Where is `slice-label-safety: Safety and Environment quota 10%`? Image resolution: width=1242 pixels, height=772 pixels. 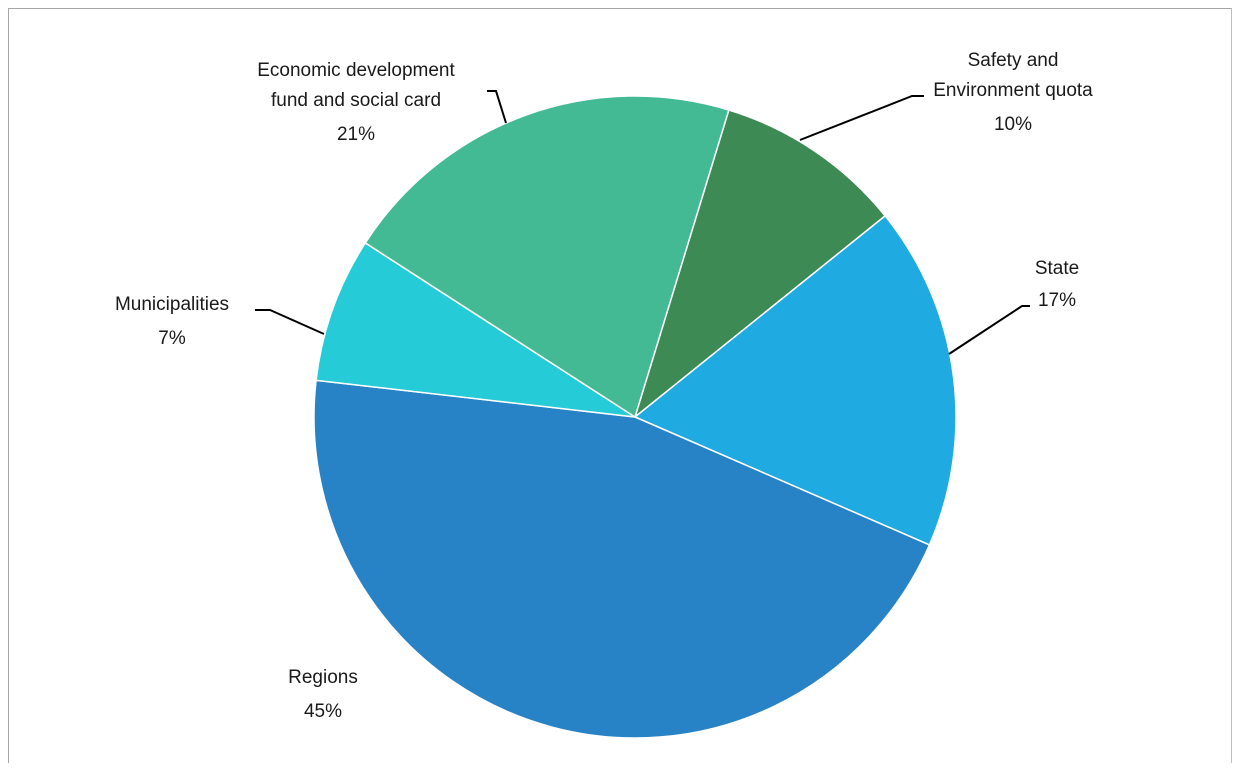 slice-label-safety: Safety and Environment quota 10% is located at coordinates (1013, 92).